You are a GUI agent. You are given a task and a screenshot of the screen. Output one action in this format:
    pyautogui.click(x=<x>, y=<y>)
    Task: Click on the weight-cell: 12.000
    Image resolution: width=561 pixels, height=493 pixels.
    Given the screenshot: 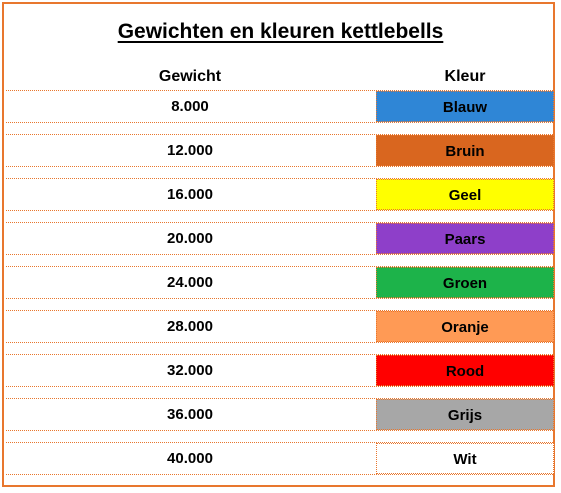 What is the action you would take?
    pyautogui.click(x=190, y=150)
    